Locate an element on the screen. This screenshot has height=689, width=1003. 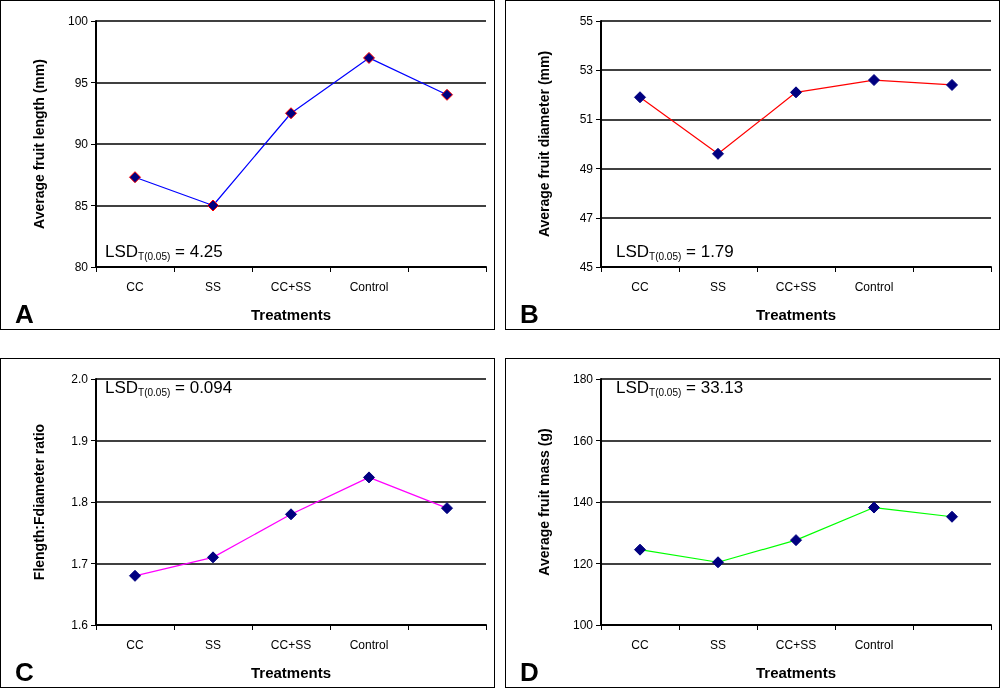
y-tick-label: 45 is located at coordinates (586, 267).